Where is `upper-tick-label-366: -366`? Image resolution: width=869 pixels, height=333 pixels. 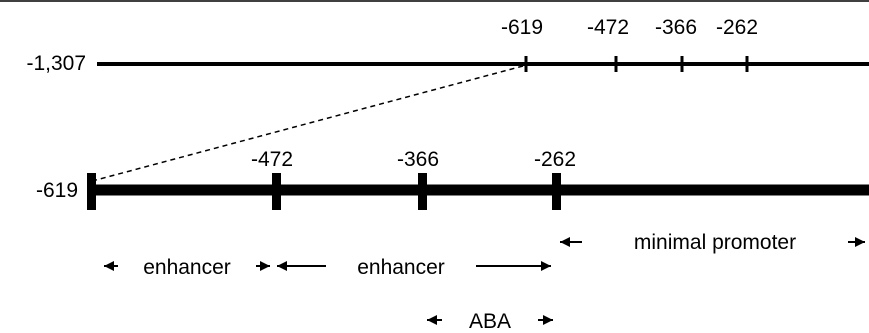 upper-tick-label-366: -366 is located at coordinates (676, 27).